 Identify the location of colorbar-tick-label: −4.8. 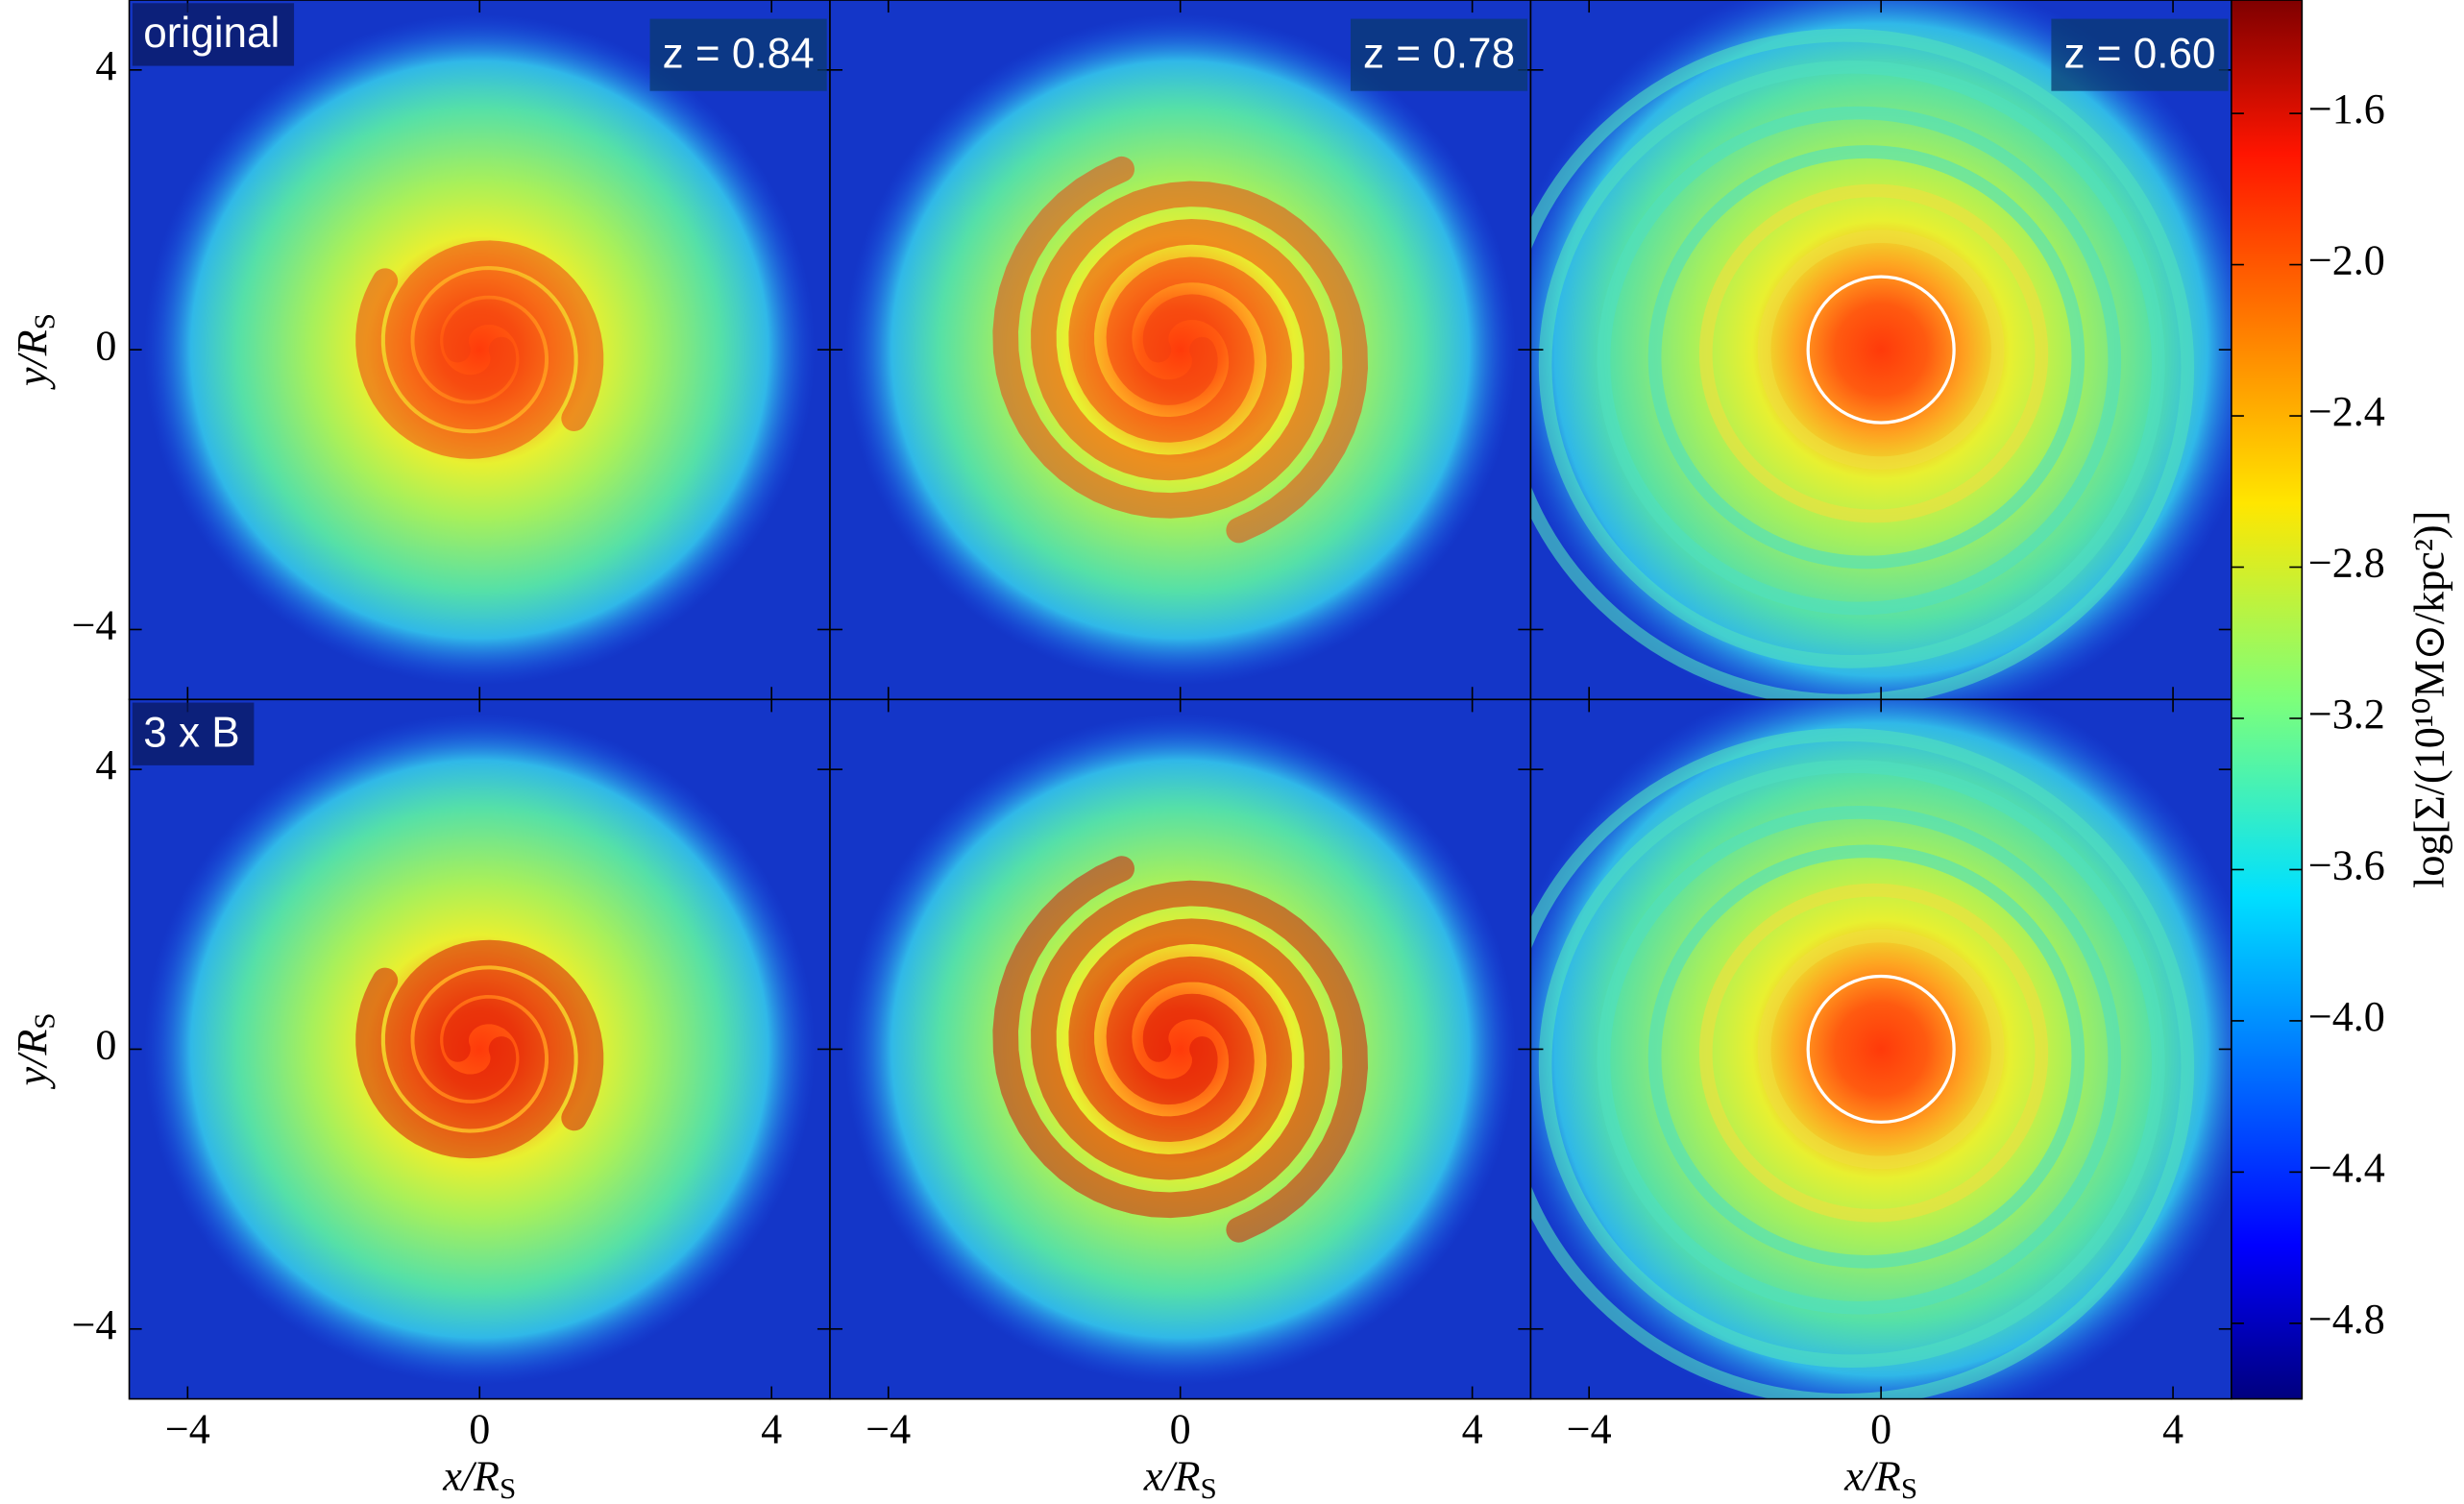
(2347, 1319).